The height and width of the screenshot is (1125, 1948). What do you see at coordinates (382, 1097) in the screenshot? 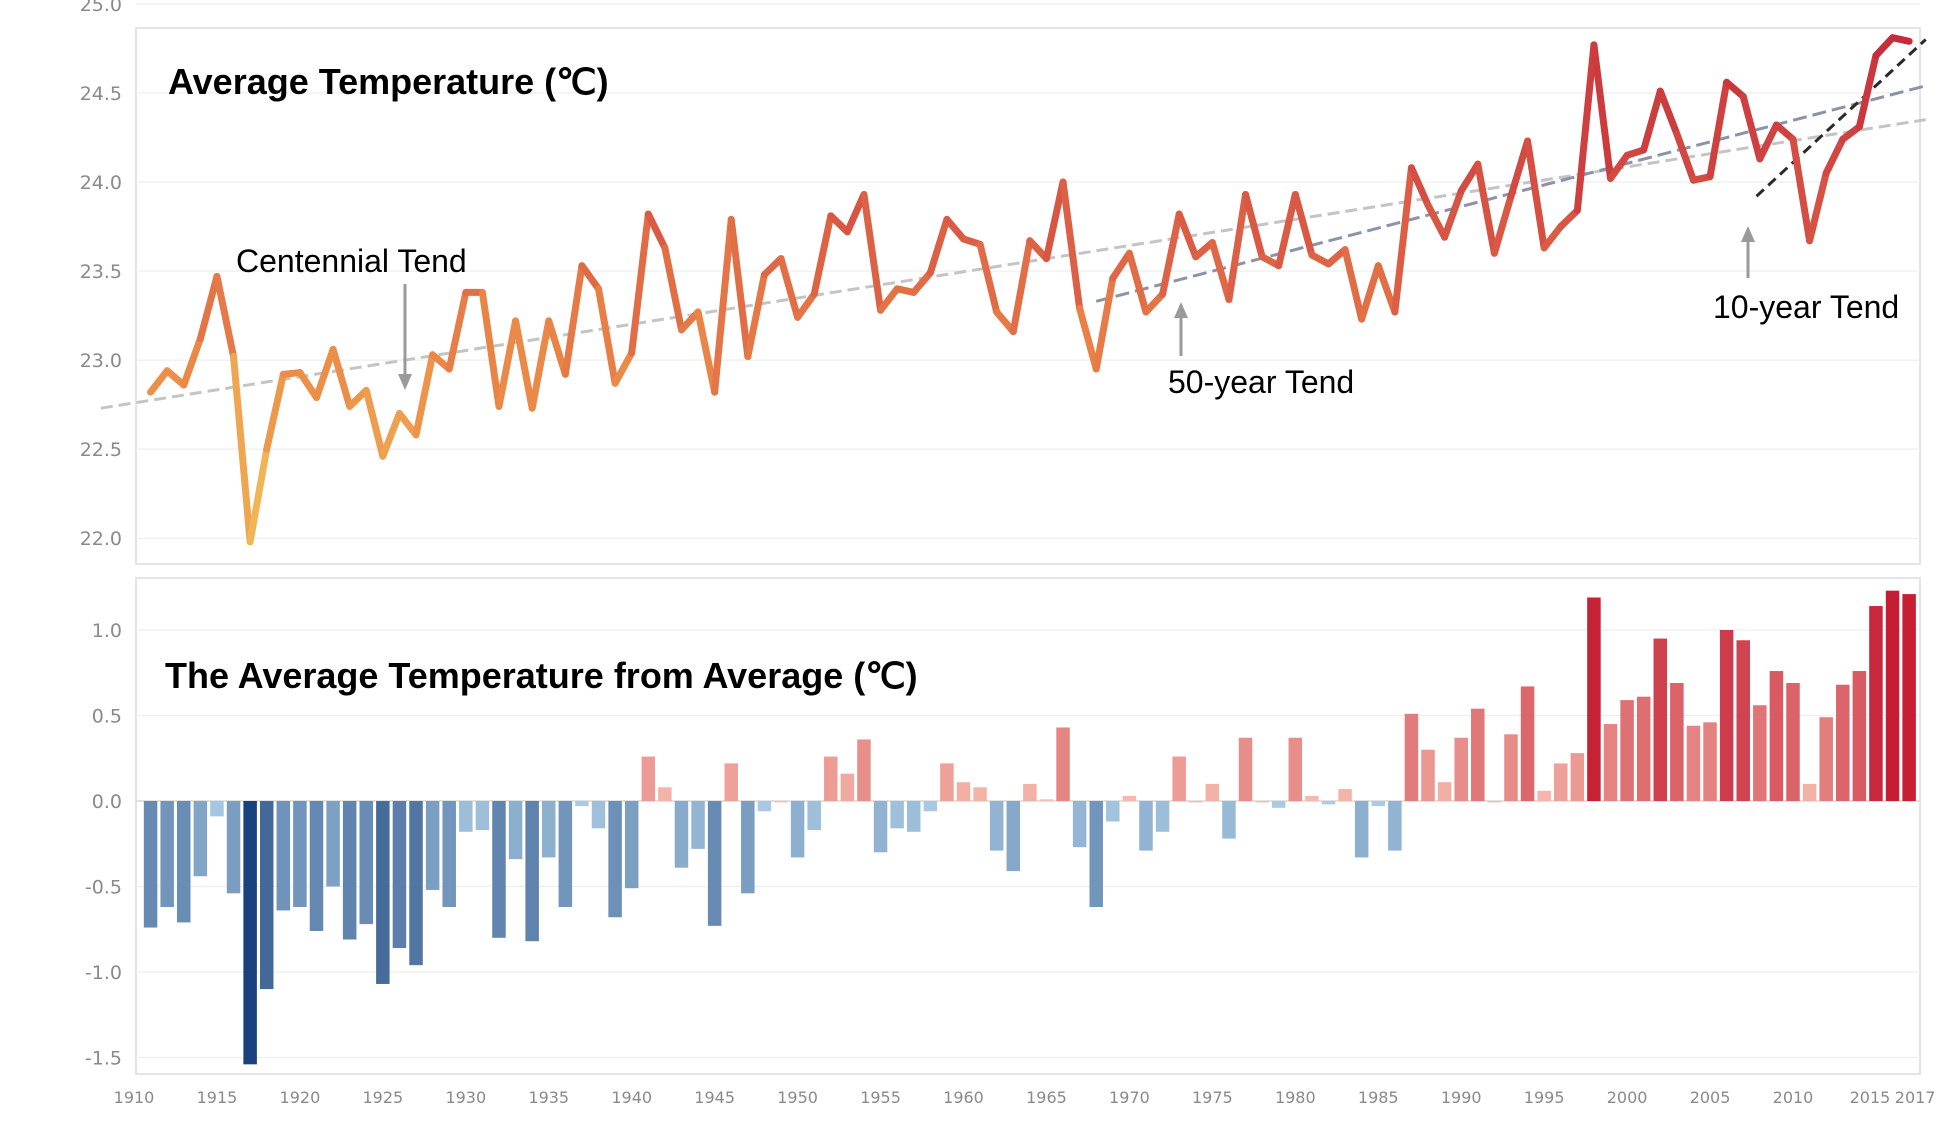
I see `x-tick-label: 1925` at bounding box center [382, 1097].